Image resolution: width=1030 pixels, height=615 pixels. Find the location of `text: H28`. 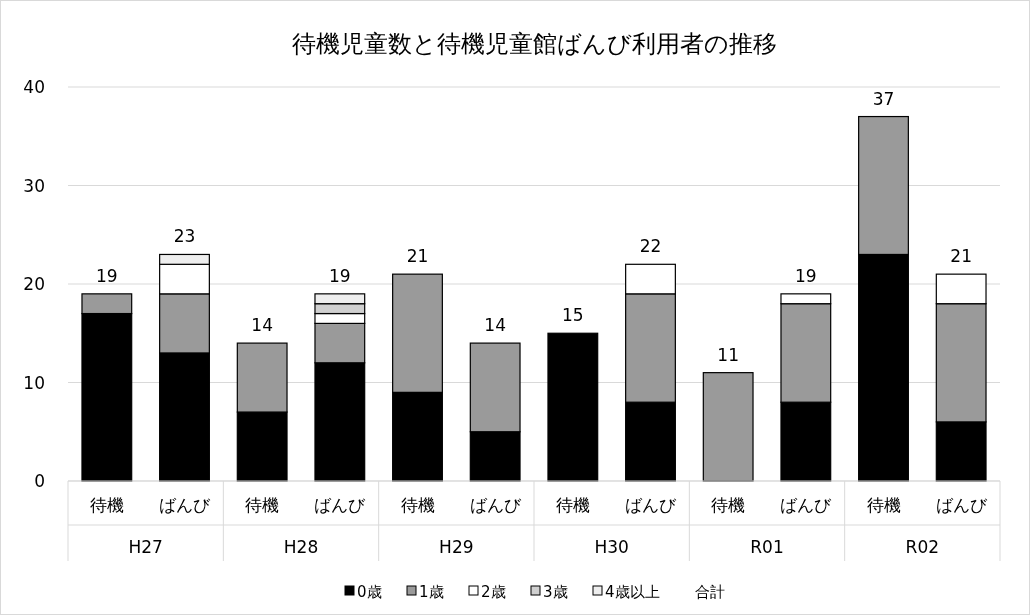

text: H28 is located at coordinates (301, 547).